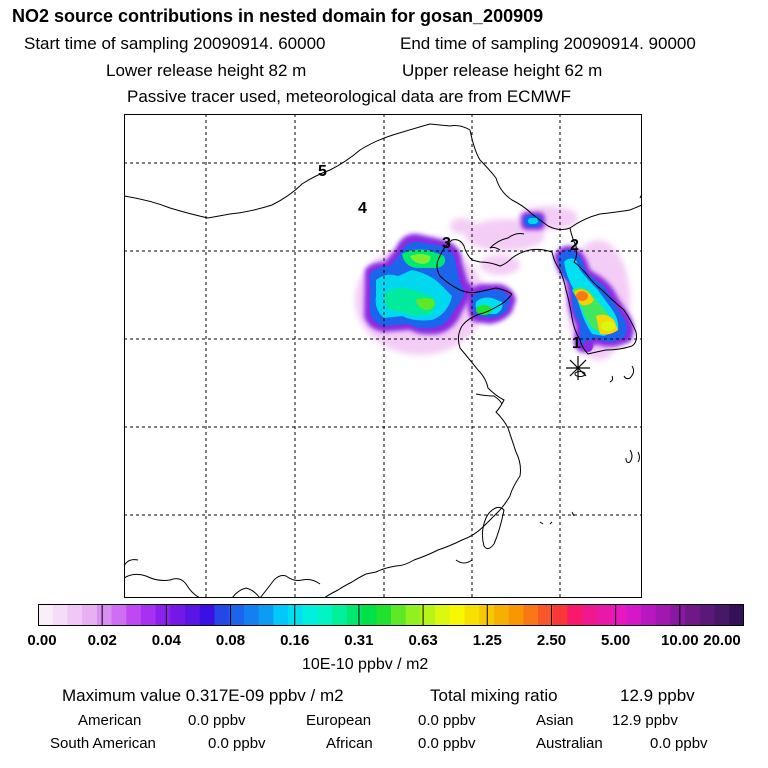 The height and width of the screenshot is (768, 768). Describe the element at coordinates (447, 743) in the screenshot. I see `african-value: 0.0 ppbv` at that location.